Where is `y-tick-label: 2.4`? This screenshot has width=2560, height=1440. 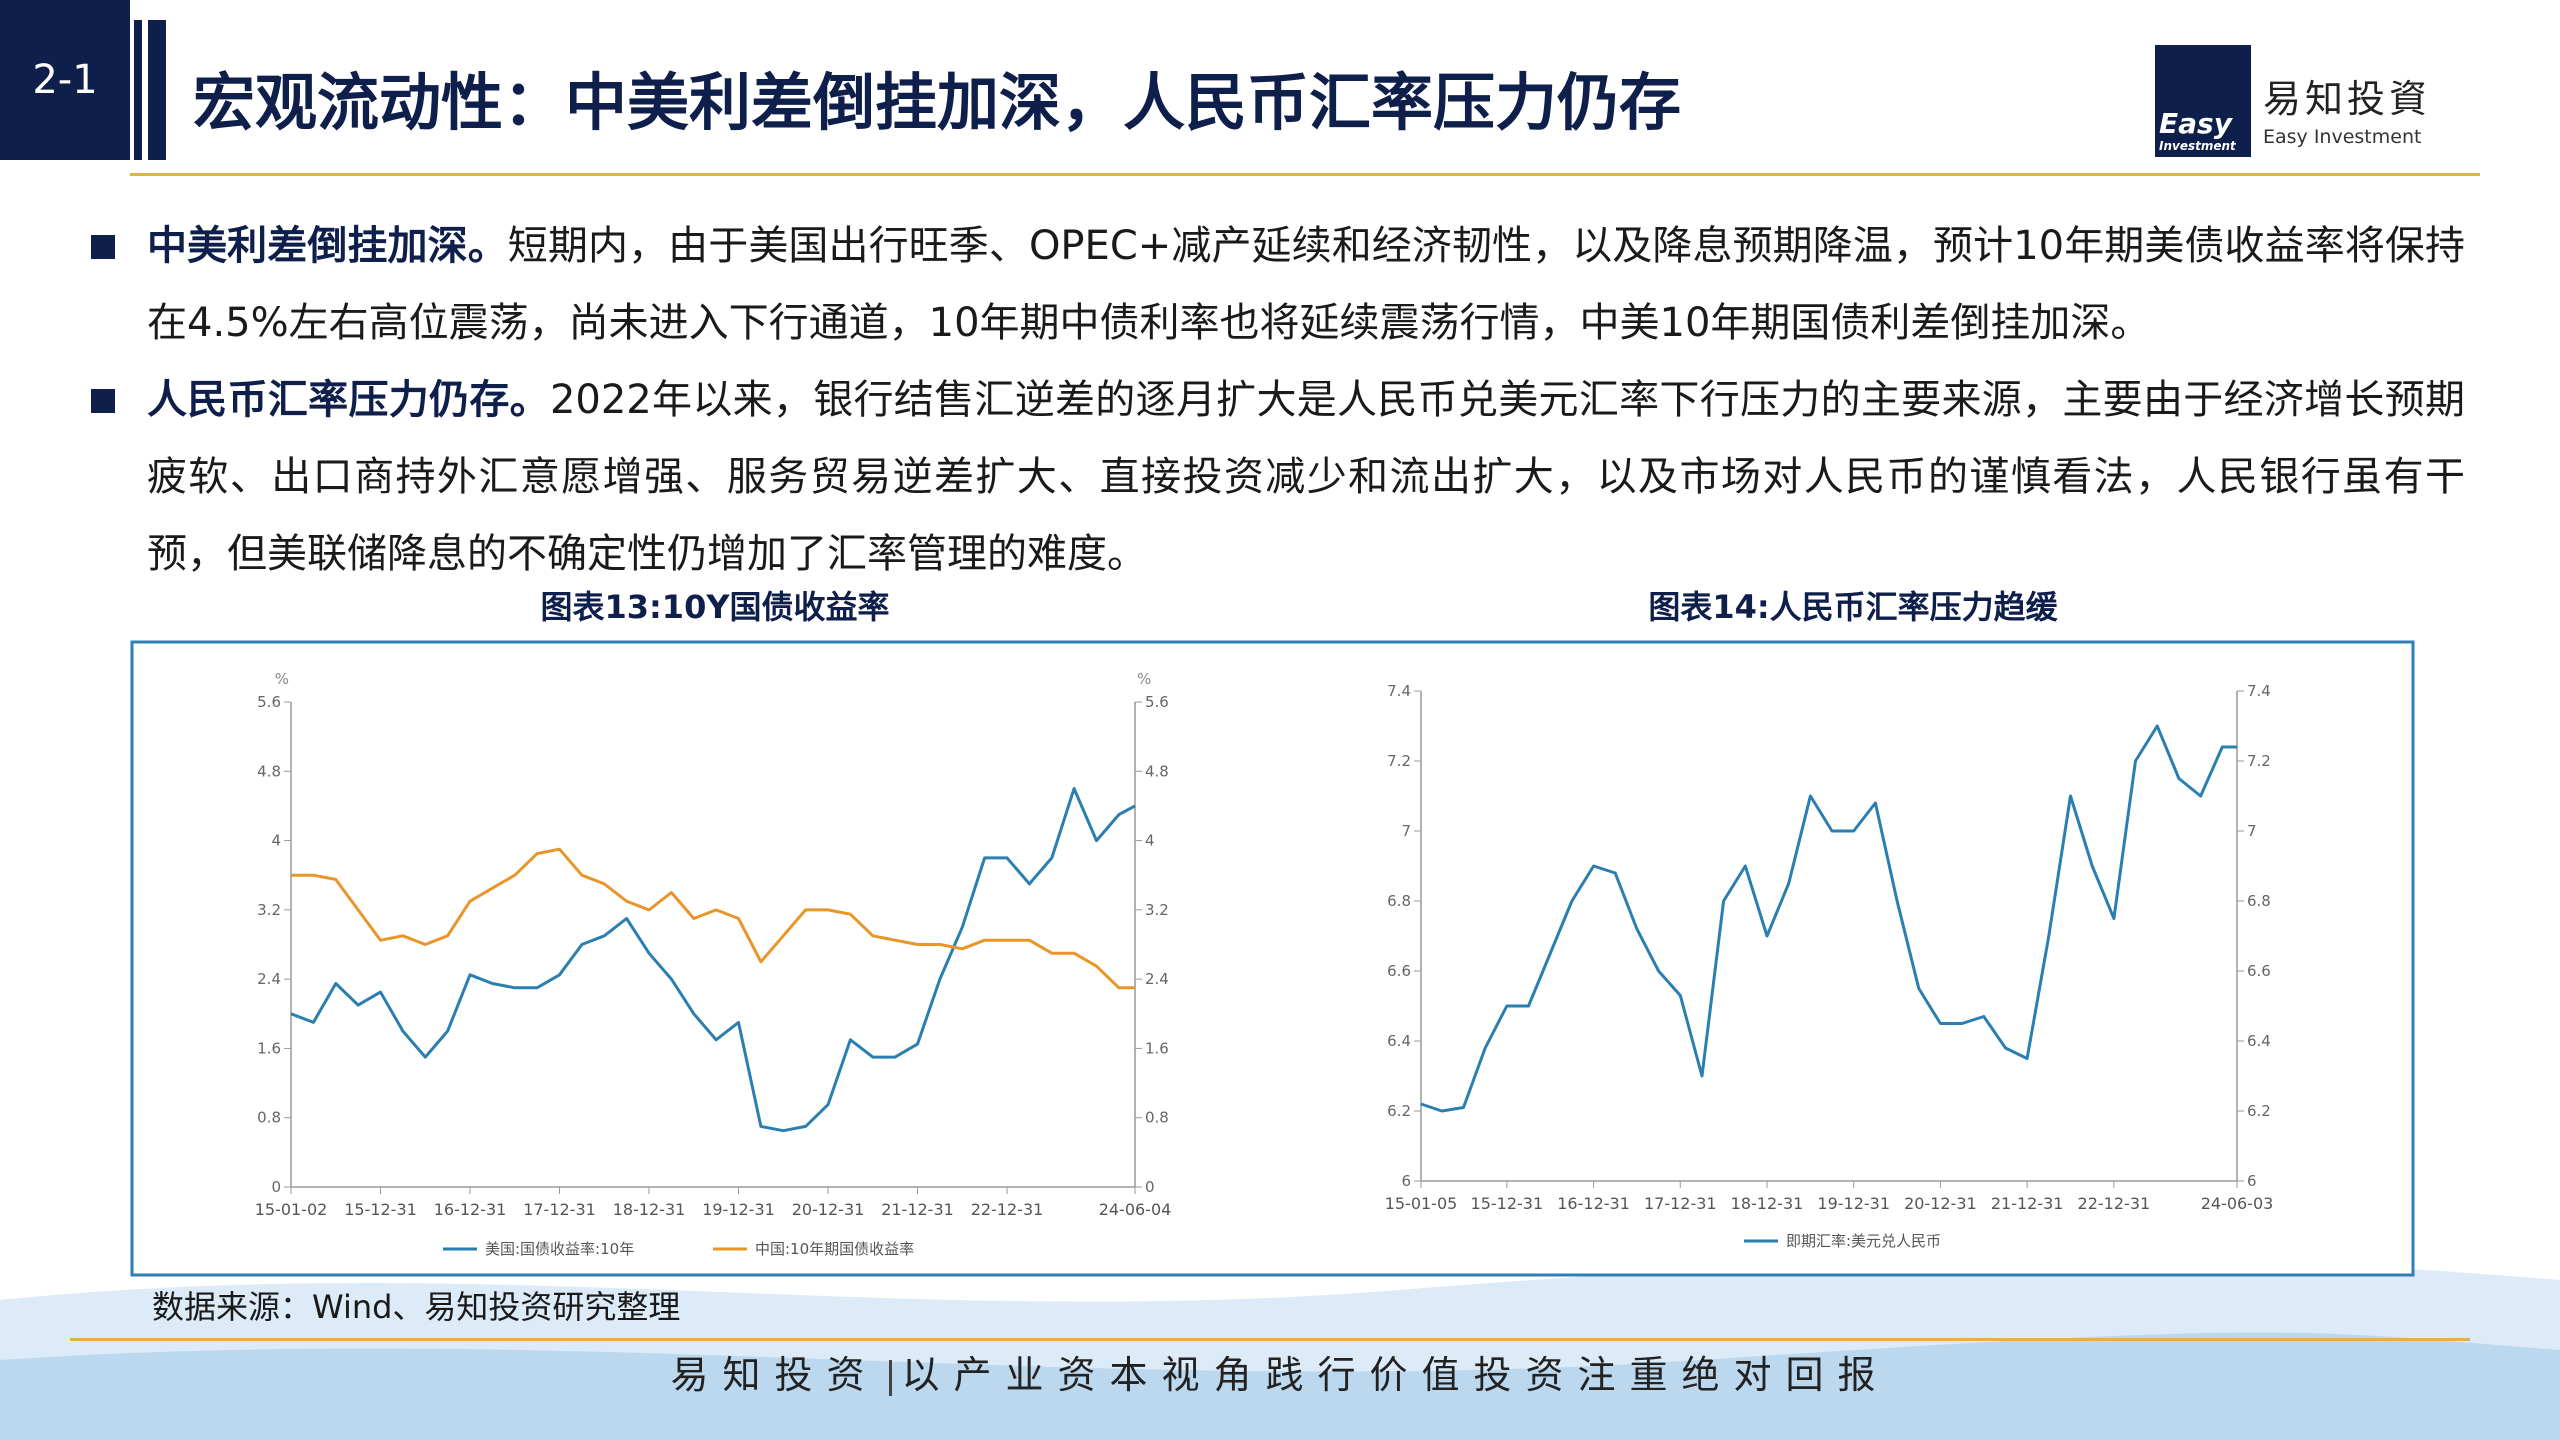 y-tick-label: 2.4 is located at coordinates (269, 979).